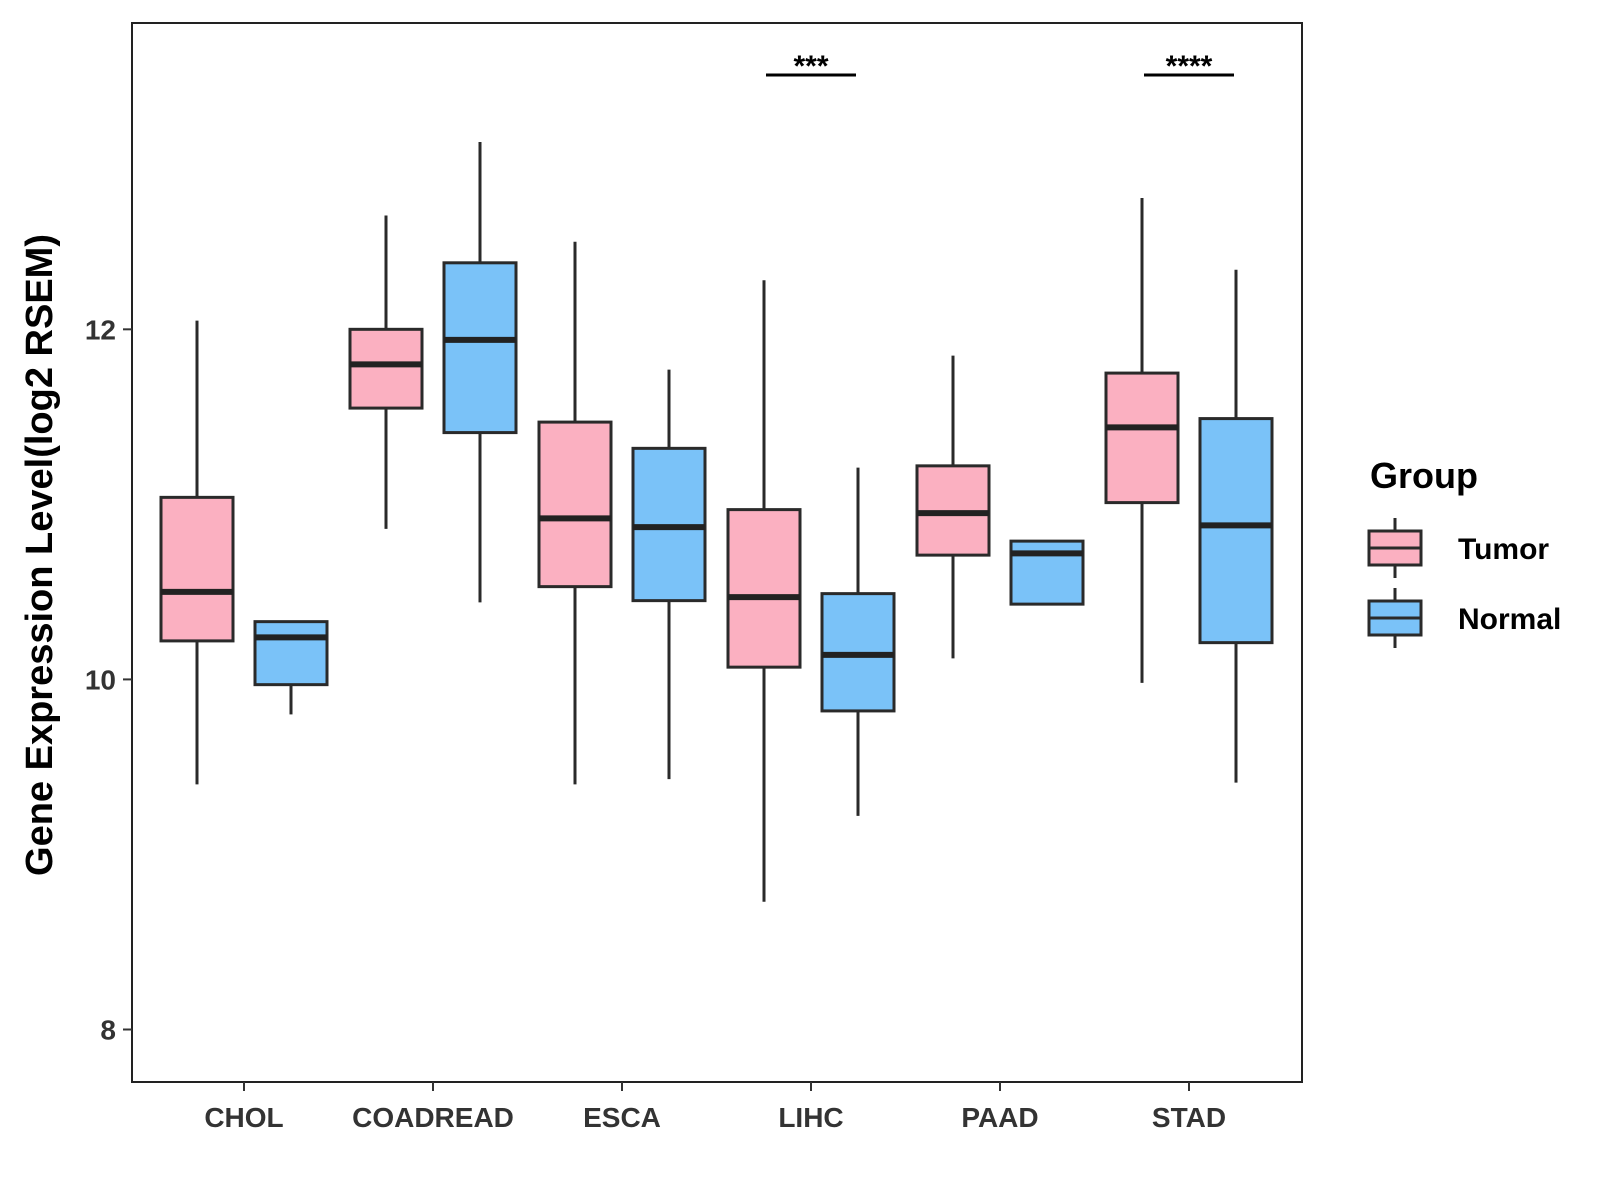 The image size is (1600, 1200). What do you see at coordinates (953, 507) in the screenshot?
I see `box-tumor-paad` at bounding box center [953, 507].